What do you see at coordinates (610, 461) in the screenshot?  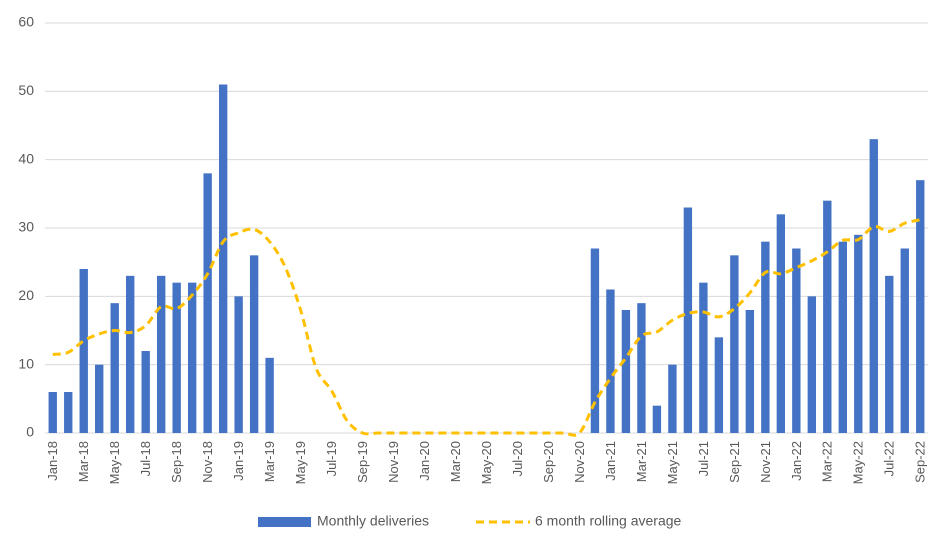 I see `x-tick-label: Jan-21` at bounding box center [610, 461].